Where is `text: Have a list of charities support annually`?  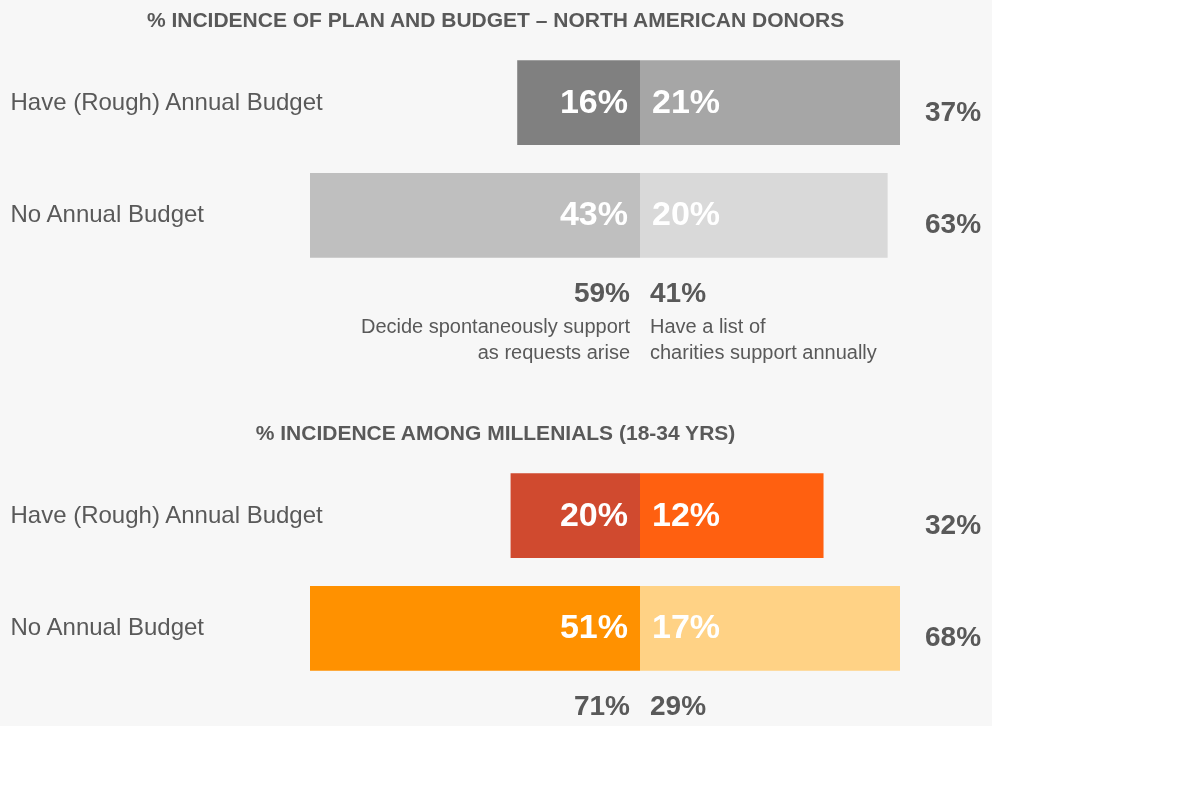 text: Have a list of charities support annually is located at coordinates (763, 339).